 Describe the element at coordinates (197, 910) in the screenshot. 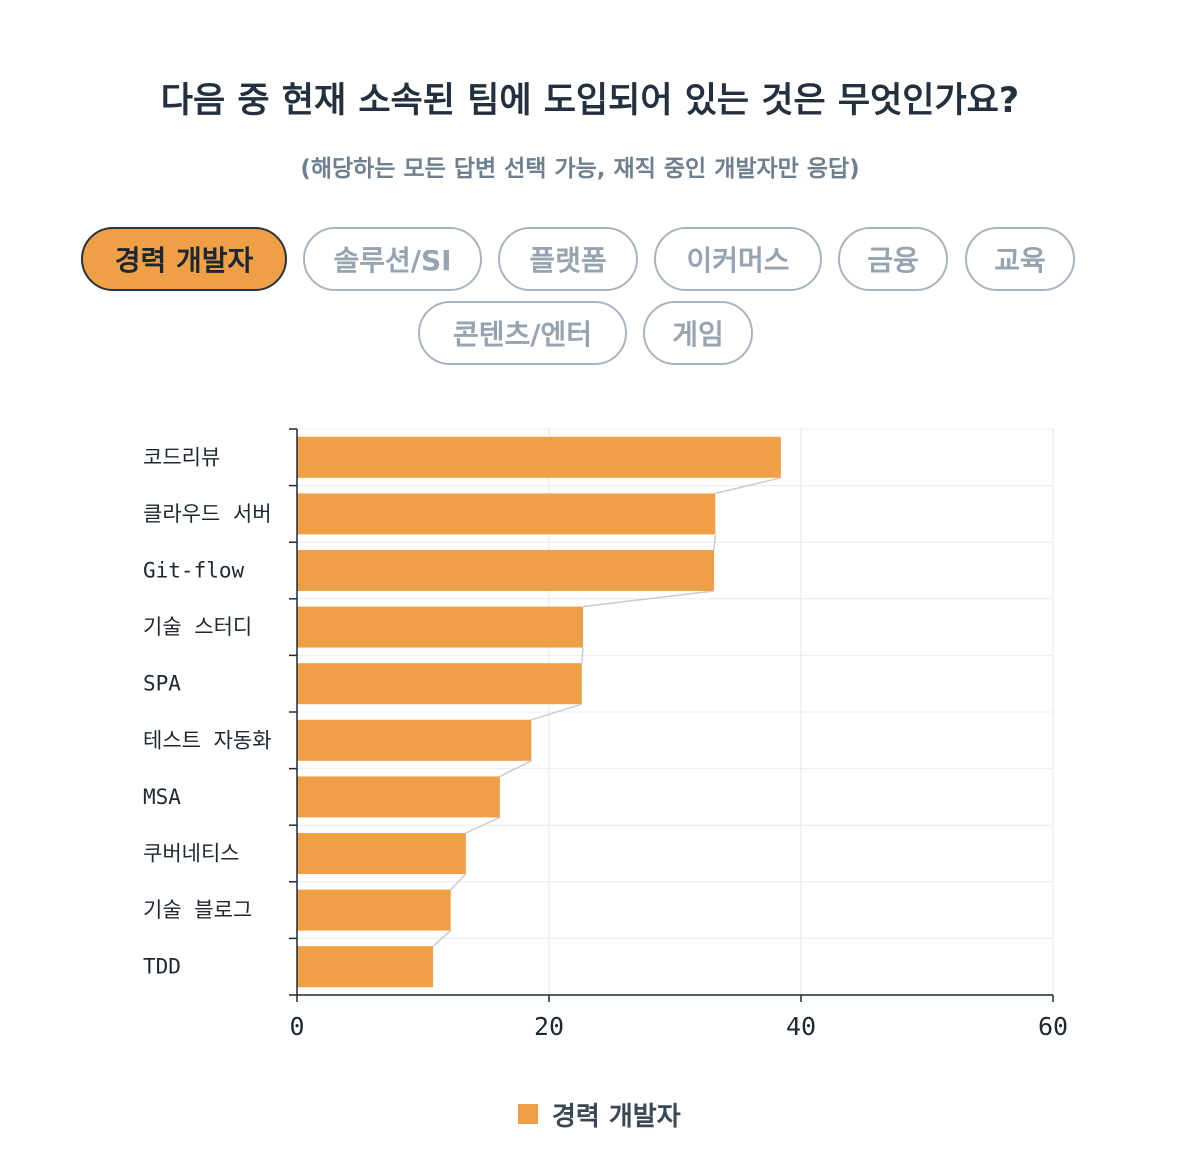

I see `category-label: 기술 블로그` at that location.